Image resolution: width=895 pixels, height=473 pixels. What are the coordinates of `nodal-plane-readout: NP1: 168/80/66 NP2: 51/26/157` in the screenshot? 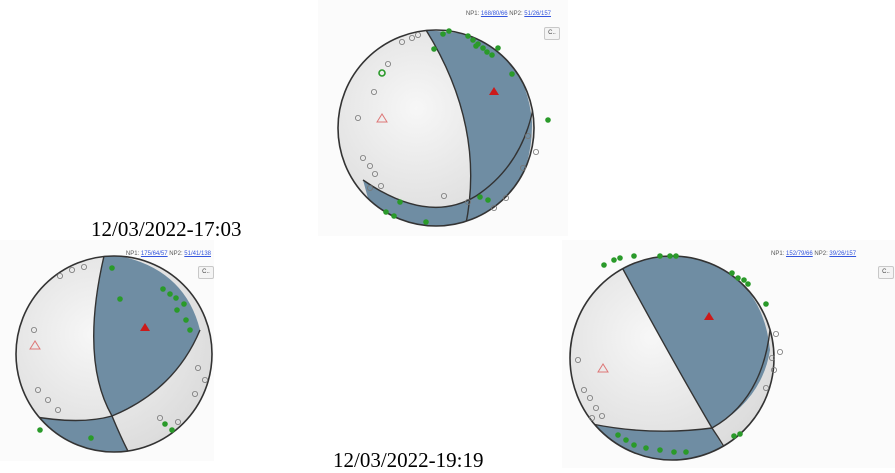 It's located at (508, 14).